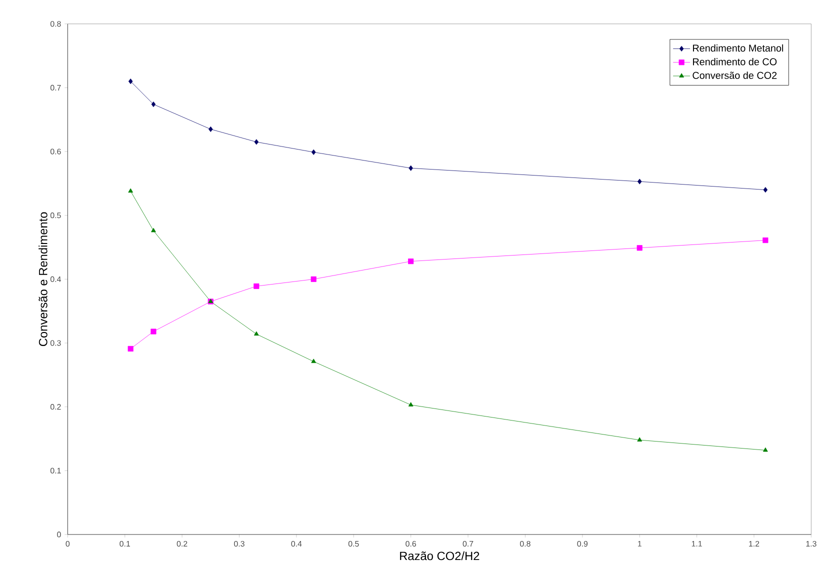 Image resolution: width=820 pixels, height=587 pixels. I want to click on legend-label: Conversão de CO2, so click(734, 75).